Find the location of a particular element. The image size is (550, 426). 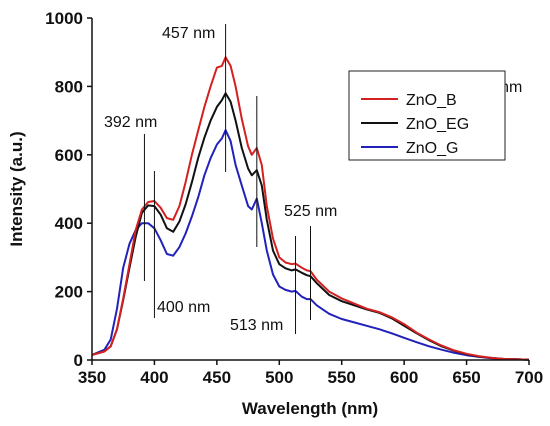

x-tick-label: 700 is located at coordinates (529, 377).